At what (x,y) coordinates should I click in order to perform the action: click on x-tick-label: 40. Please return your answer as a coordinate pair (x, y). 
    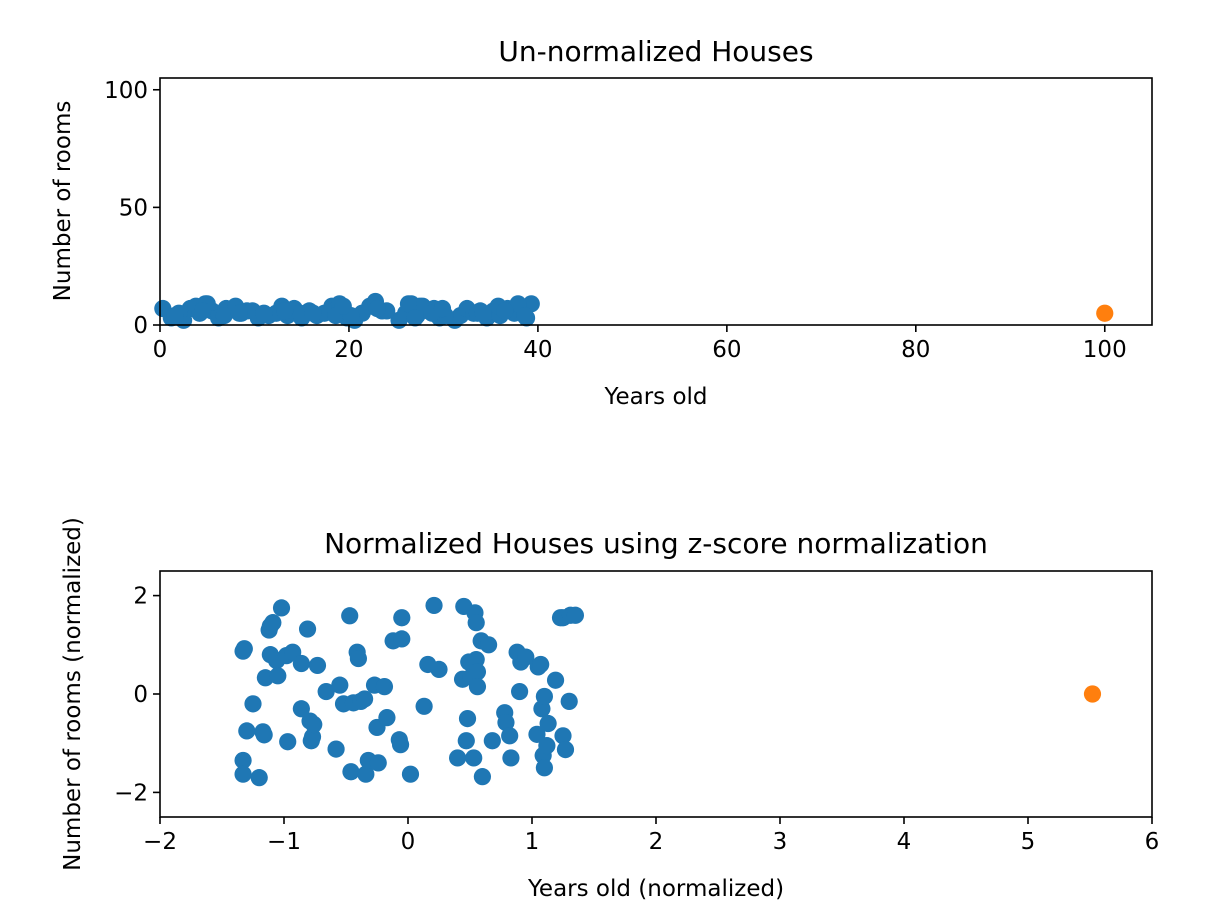
    Looking at the image, I should click on (537, 350).